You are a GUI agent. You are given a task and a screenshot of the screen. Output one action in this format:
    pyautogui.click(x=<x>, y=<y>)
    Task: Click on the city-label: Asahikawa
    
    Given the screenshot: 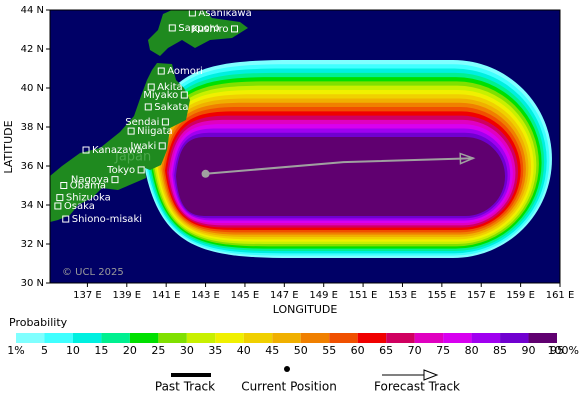 What is the action you would take?
    pyautogui.click(x=224, y=13)
    